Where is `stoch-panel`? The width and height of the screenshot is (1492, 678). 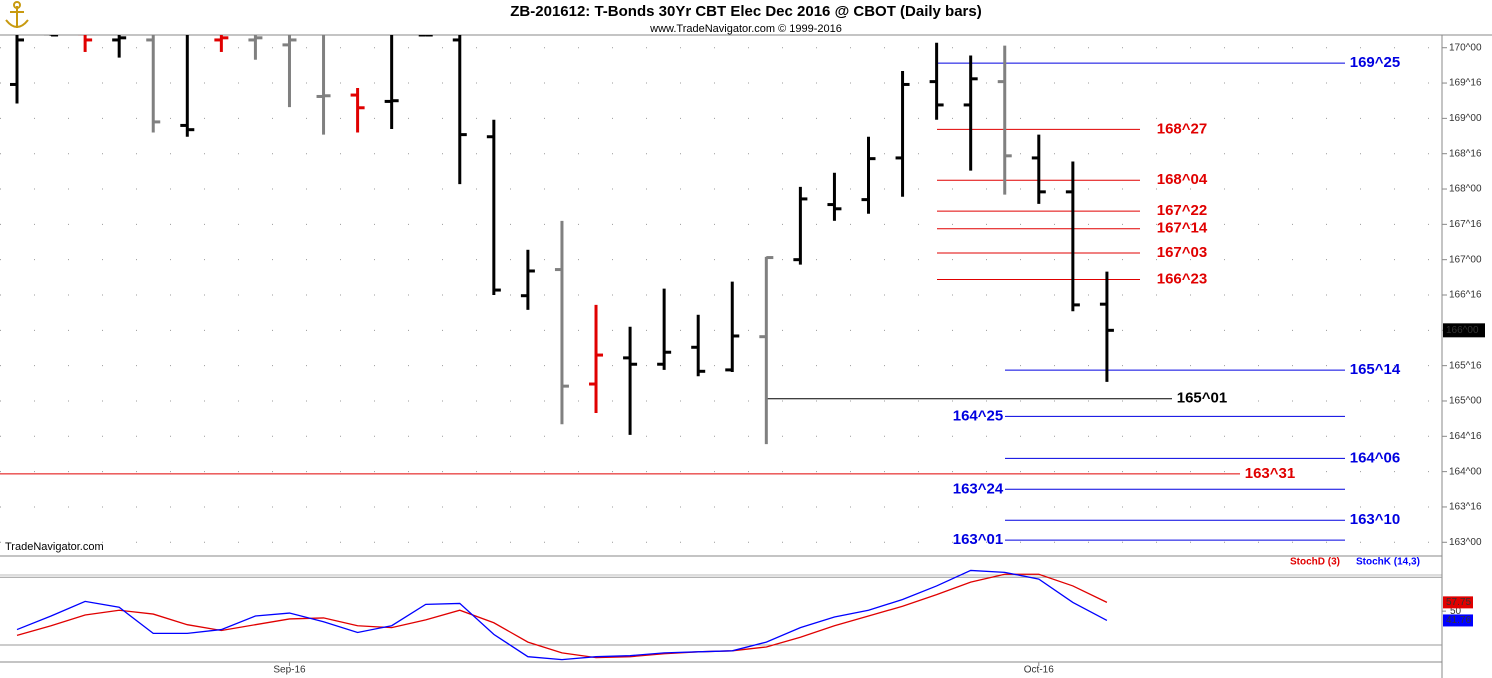 stoch-panel is located at coordinates (721, 615).